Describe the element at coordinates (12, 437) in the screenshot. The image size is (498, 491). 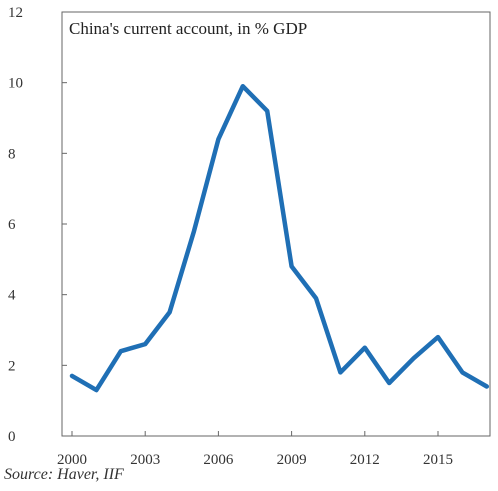
I see `y-tick-label: 0` at that location.